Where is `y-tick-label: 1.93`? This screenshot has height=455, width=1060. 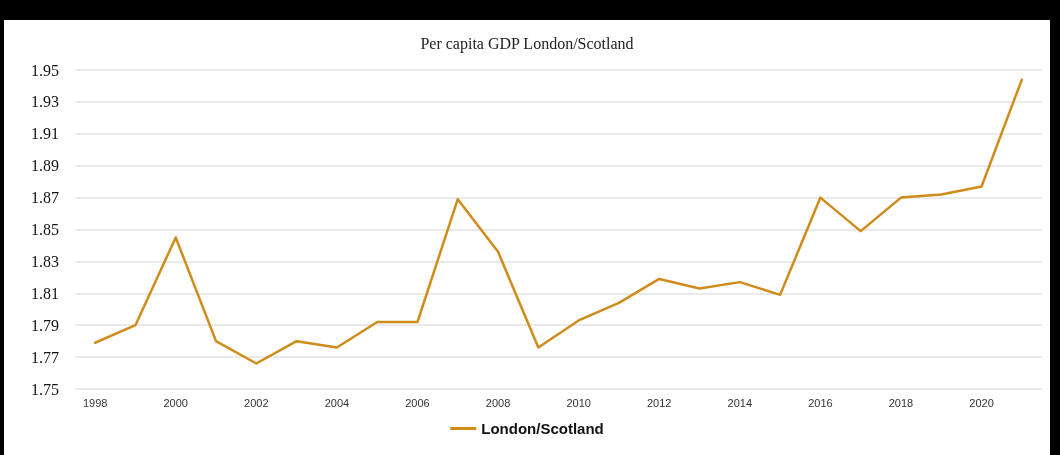 y-tick-label: 1.93 is located at coordinates (45, 102).